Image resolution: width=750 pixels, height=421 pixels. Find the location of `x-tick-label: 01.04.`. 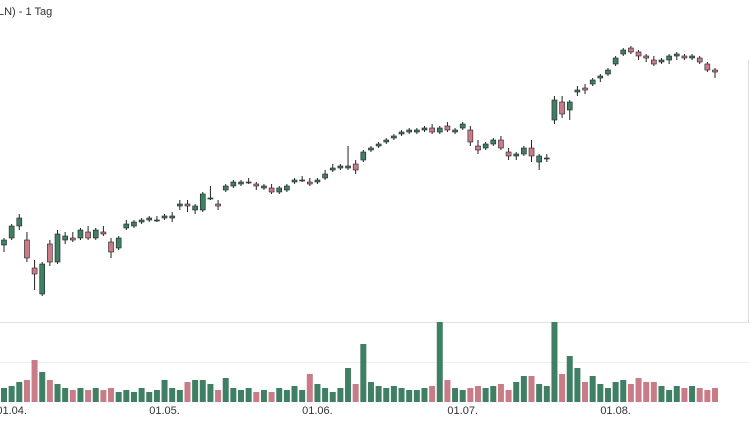

x-tick-label: 01.04. is located at coordinates (13, 411).